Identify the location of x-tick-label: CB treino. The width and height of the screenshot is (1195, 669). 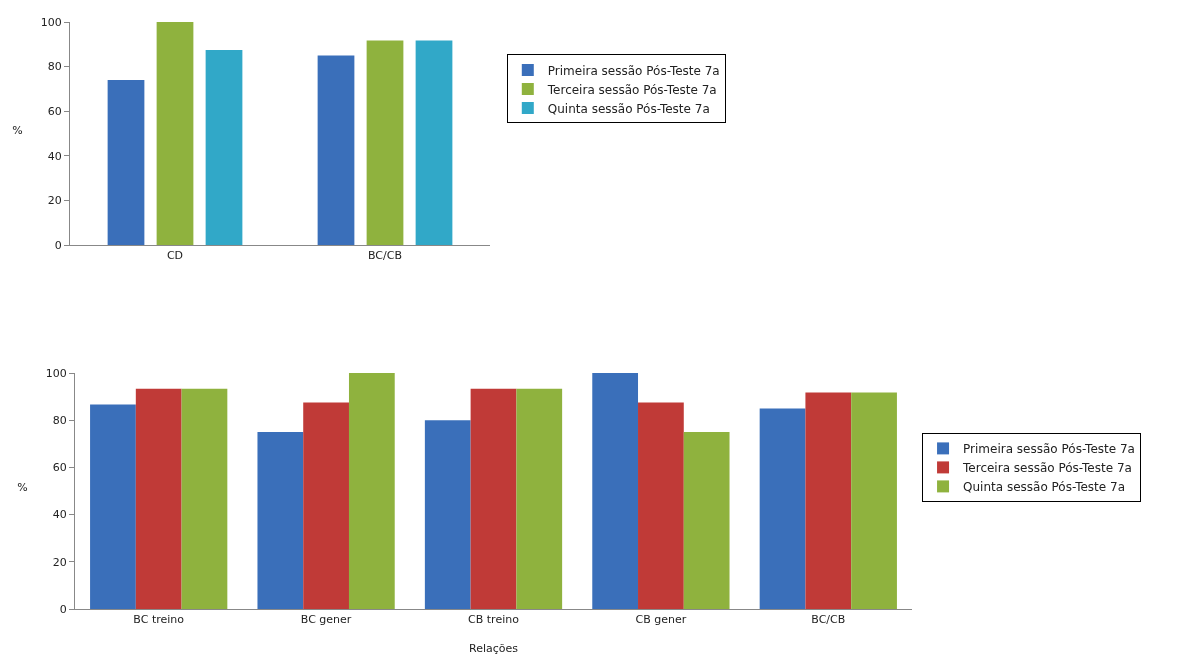
(494, 620).